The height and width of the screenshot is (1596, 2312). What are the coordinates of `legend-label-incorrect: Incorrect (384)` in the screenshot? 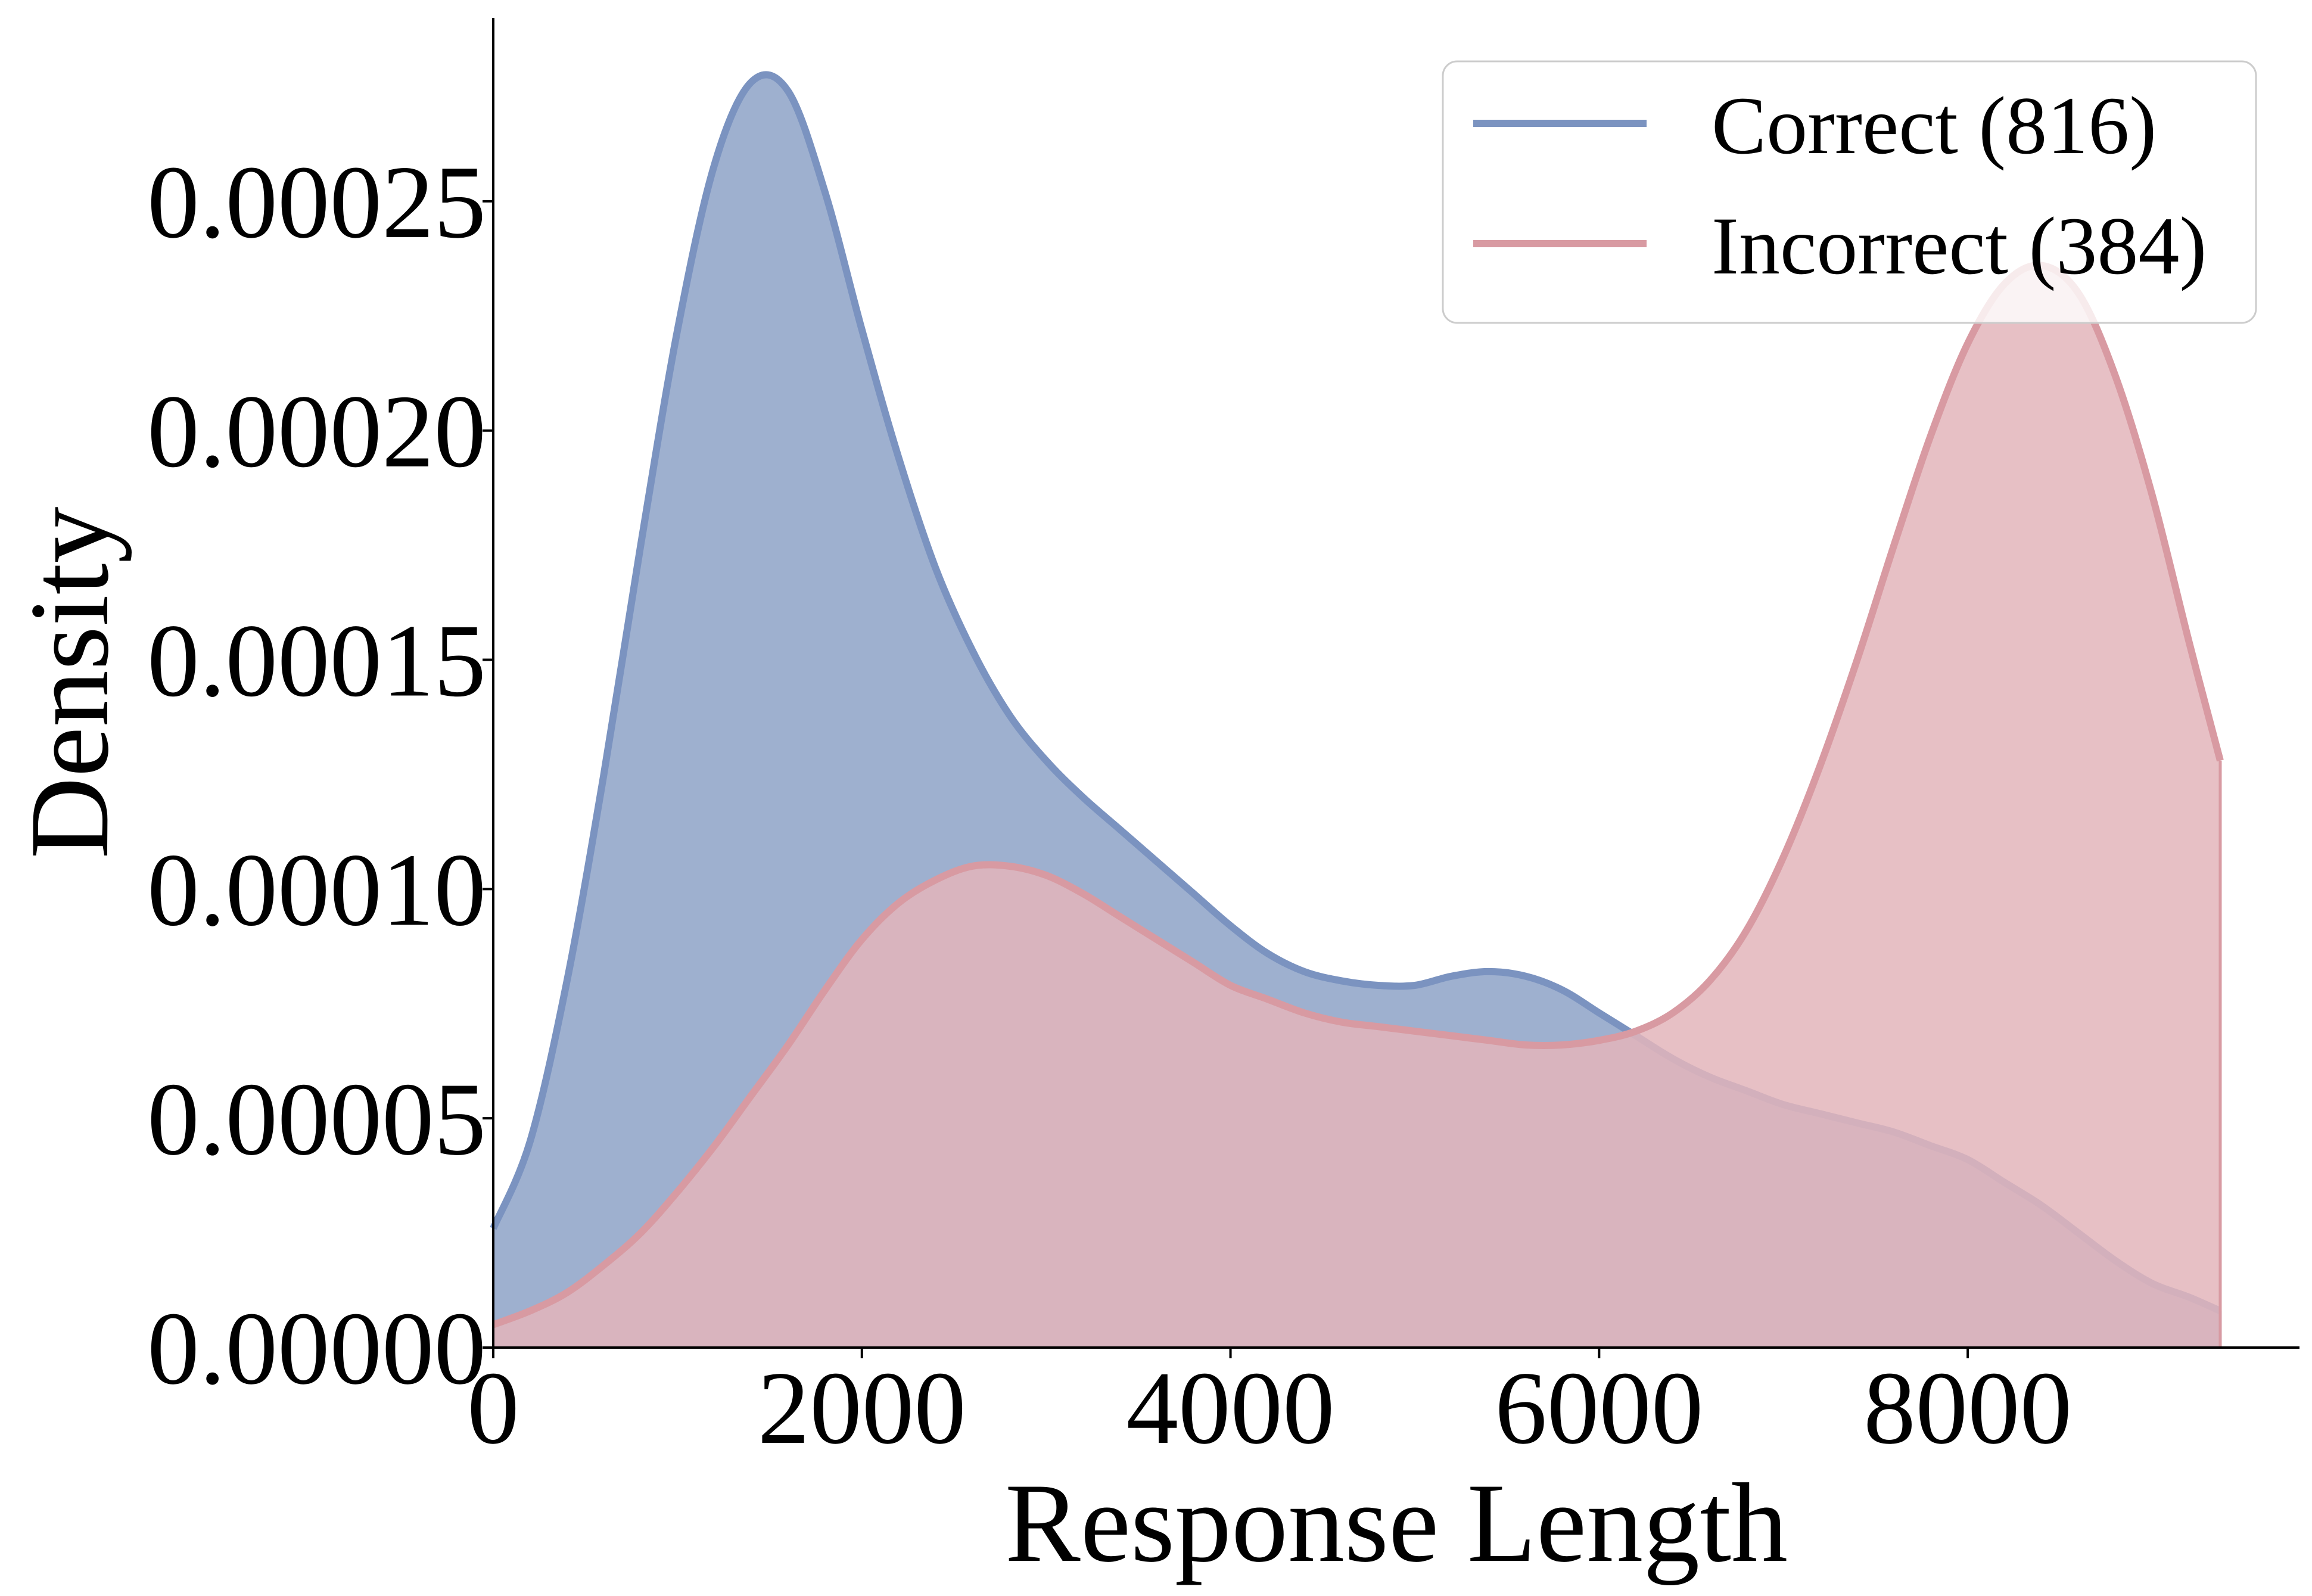 It's located at (1959, 245).